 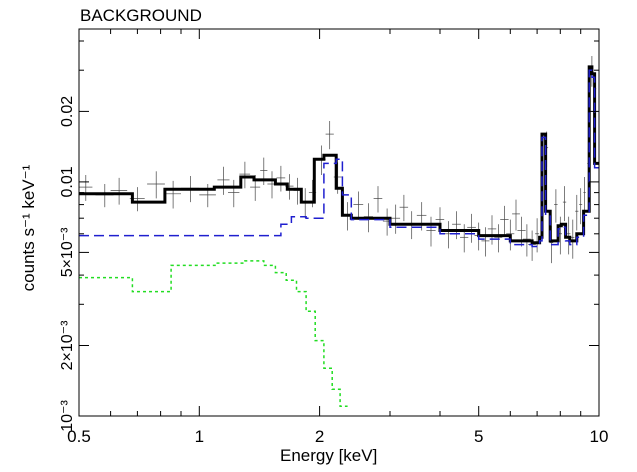 What do you see at coordinates (329, 455) in the screenshot?
I see `x-axis-label: Energy [keV]` at bounding box center [329, 455].